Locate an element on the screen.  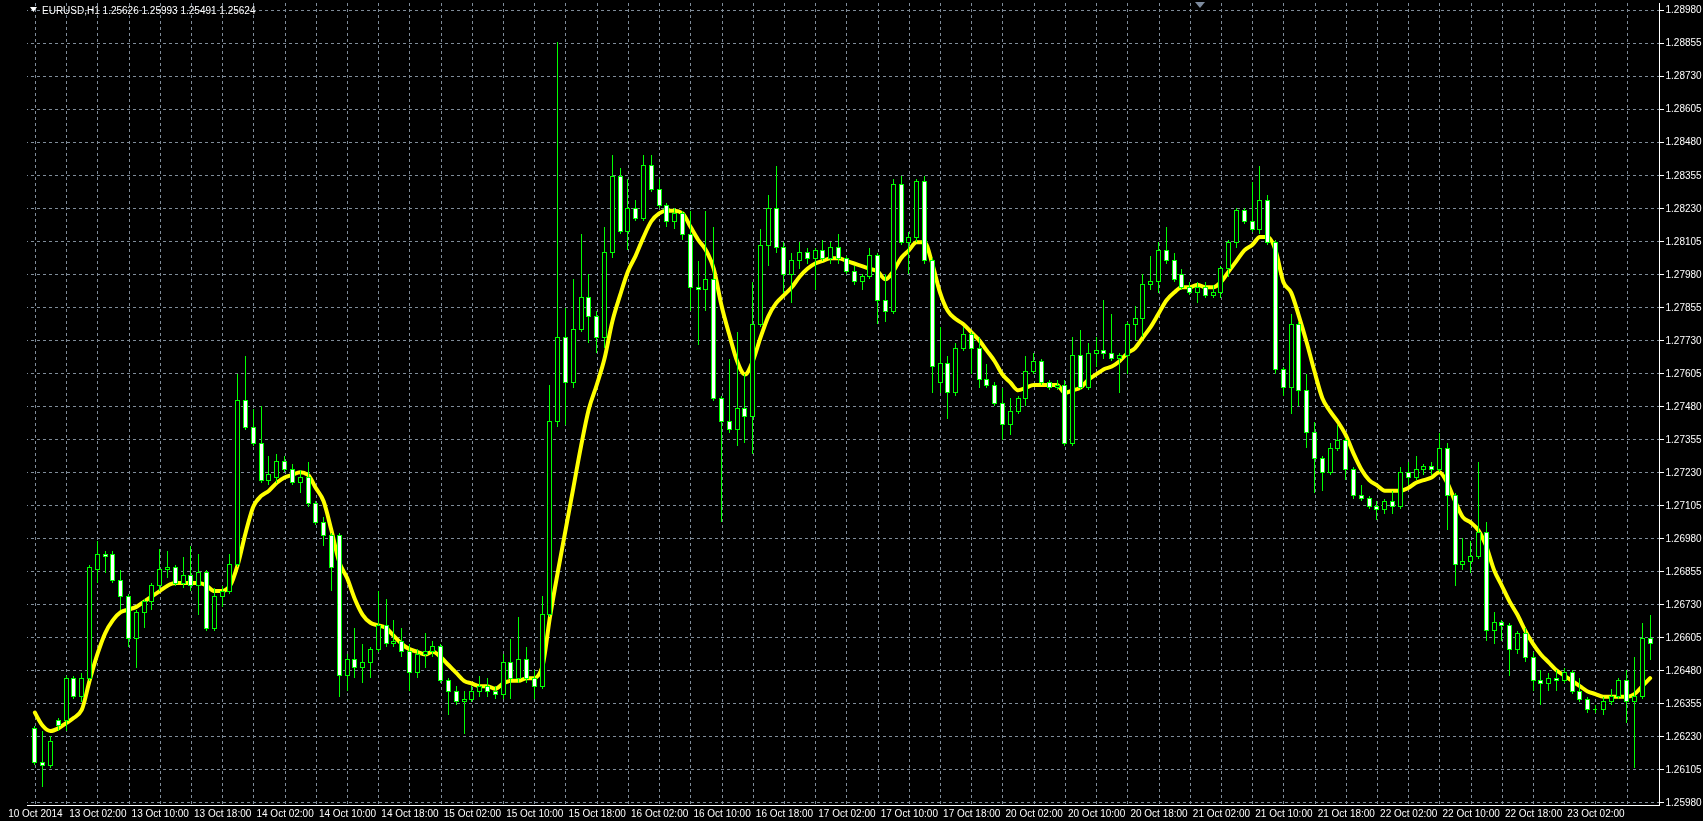
y-tick-label: 1.25980 is located at coordinates (1684, 802).